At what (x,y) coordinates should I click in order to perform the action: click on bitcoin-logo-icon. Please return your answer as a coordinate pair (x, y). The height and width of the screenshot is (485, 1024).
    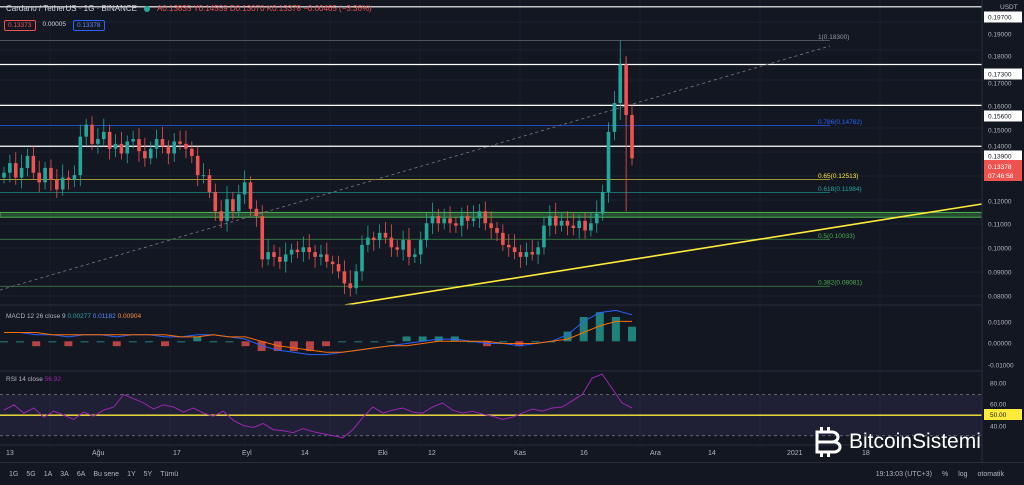
    Looking at the image, I should click on (828, 442).